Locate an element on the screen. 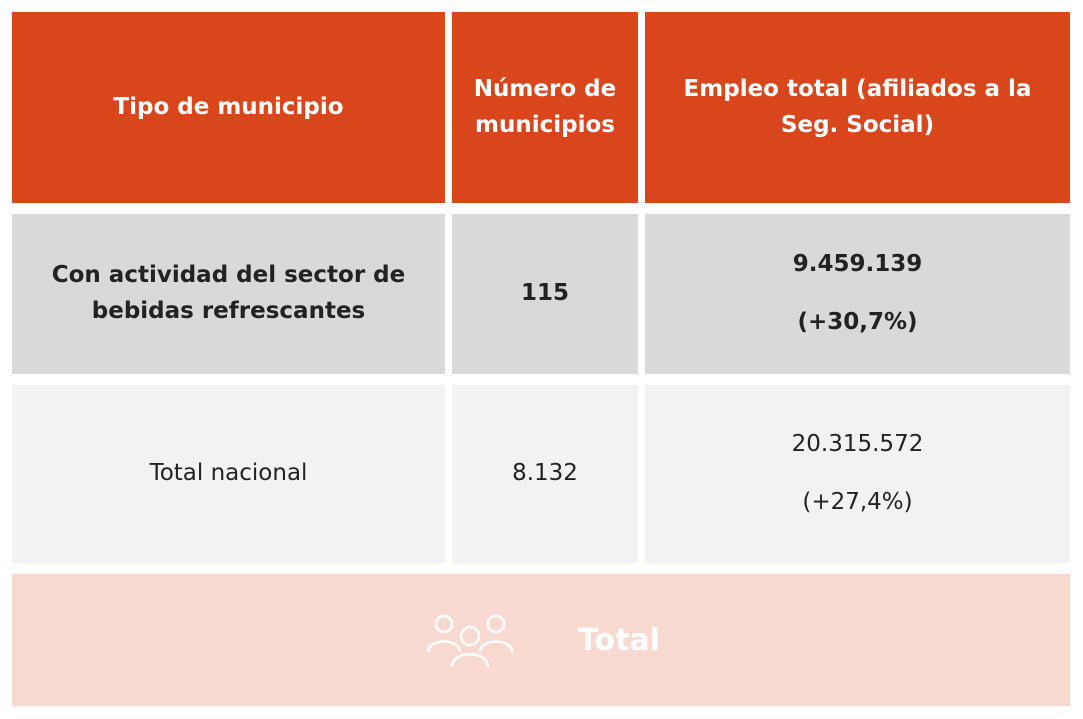 The width and height of the screenshot is (1083, 719). table-cell: 9.459.139 (+30,7%) is located at coordinates (857, 294).